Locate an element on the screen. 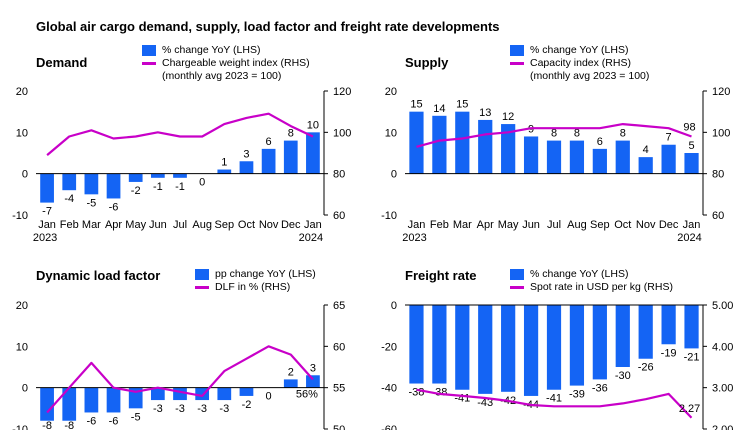 Image resolution: width=750 pixels, height=430 pixels. dlf-legend: pp change YoY (LHS) DLF in % (RHS) is located at coordinates (255, 281).